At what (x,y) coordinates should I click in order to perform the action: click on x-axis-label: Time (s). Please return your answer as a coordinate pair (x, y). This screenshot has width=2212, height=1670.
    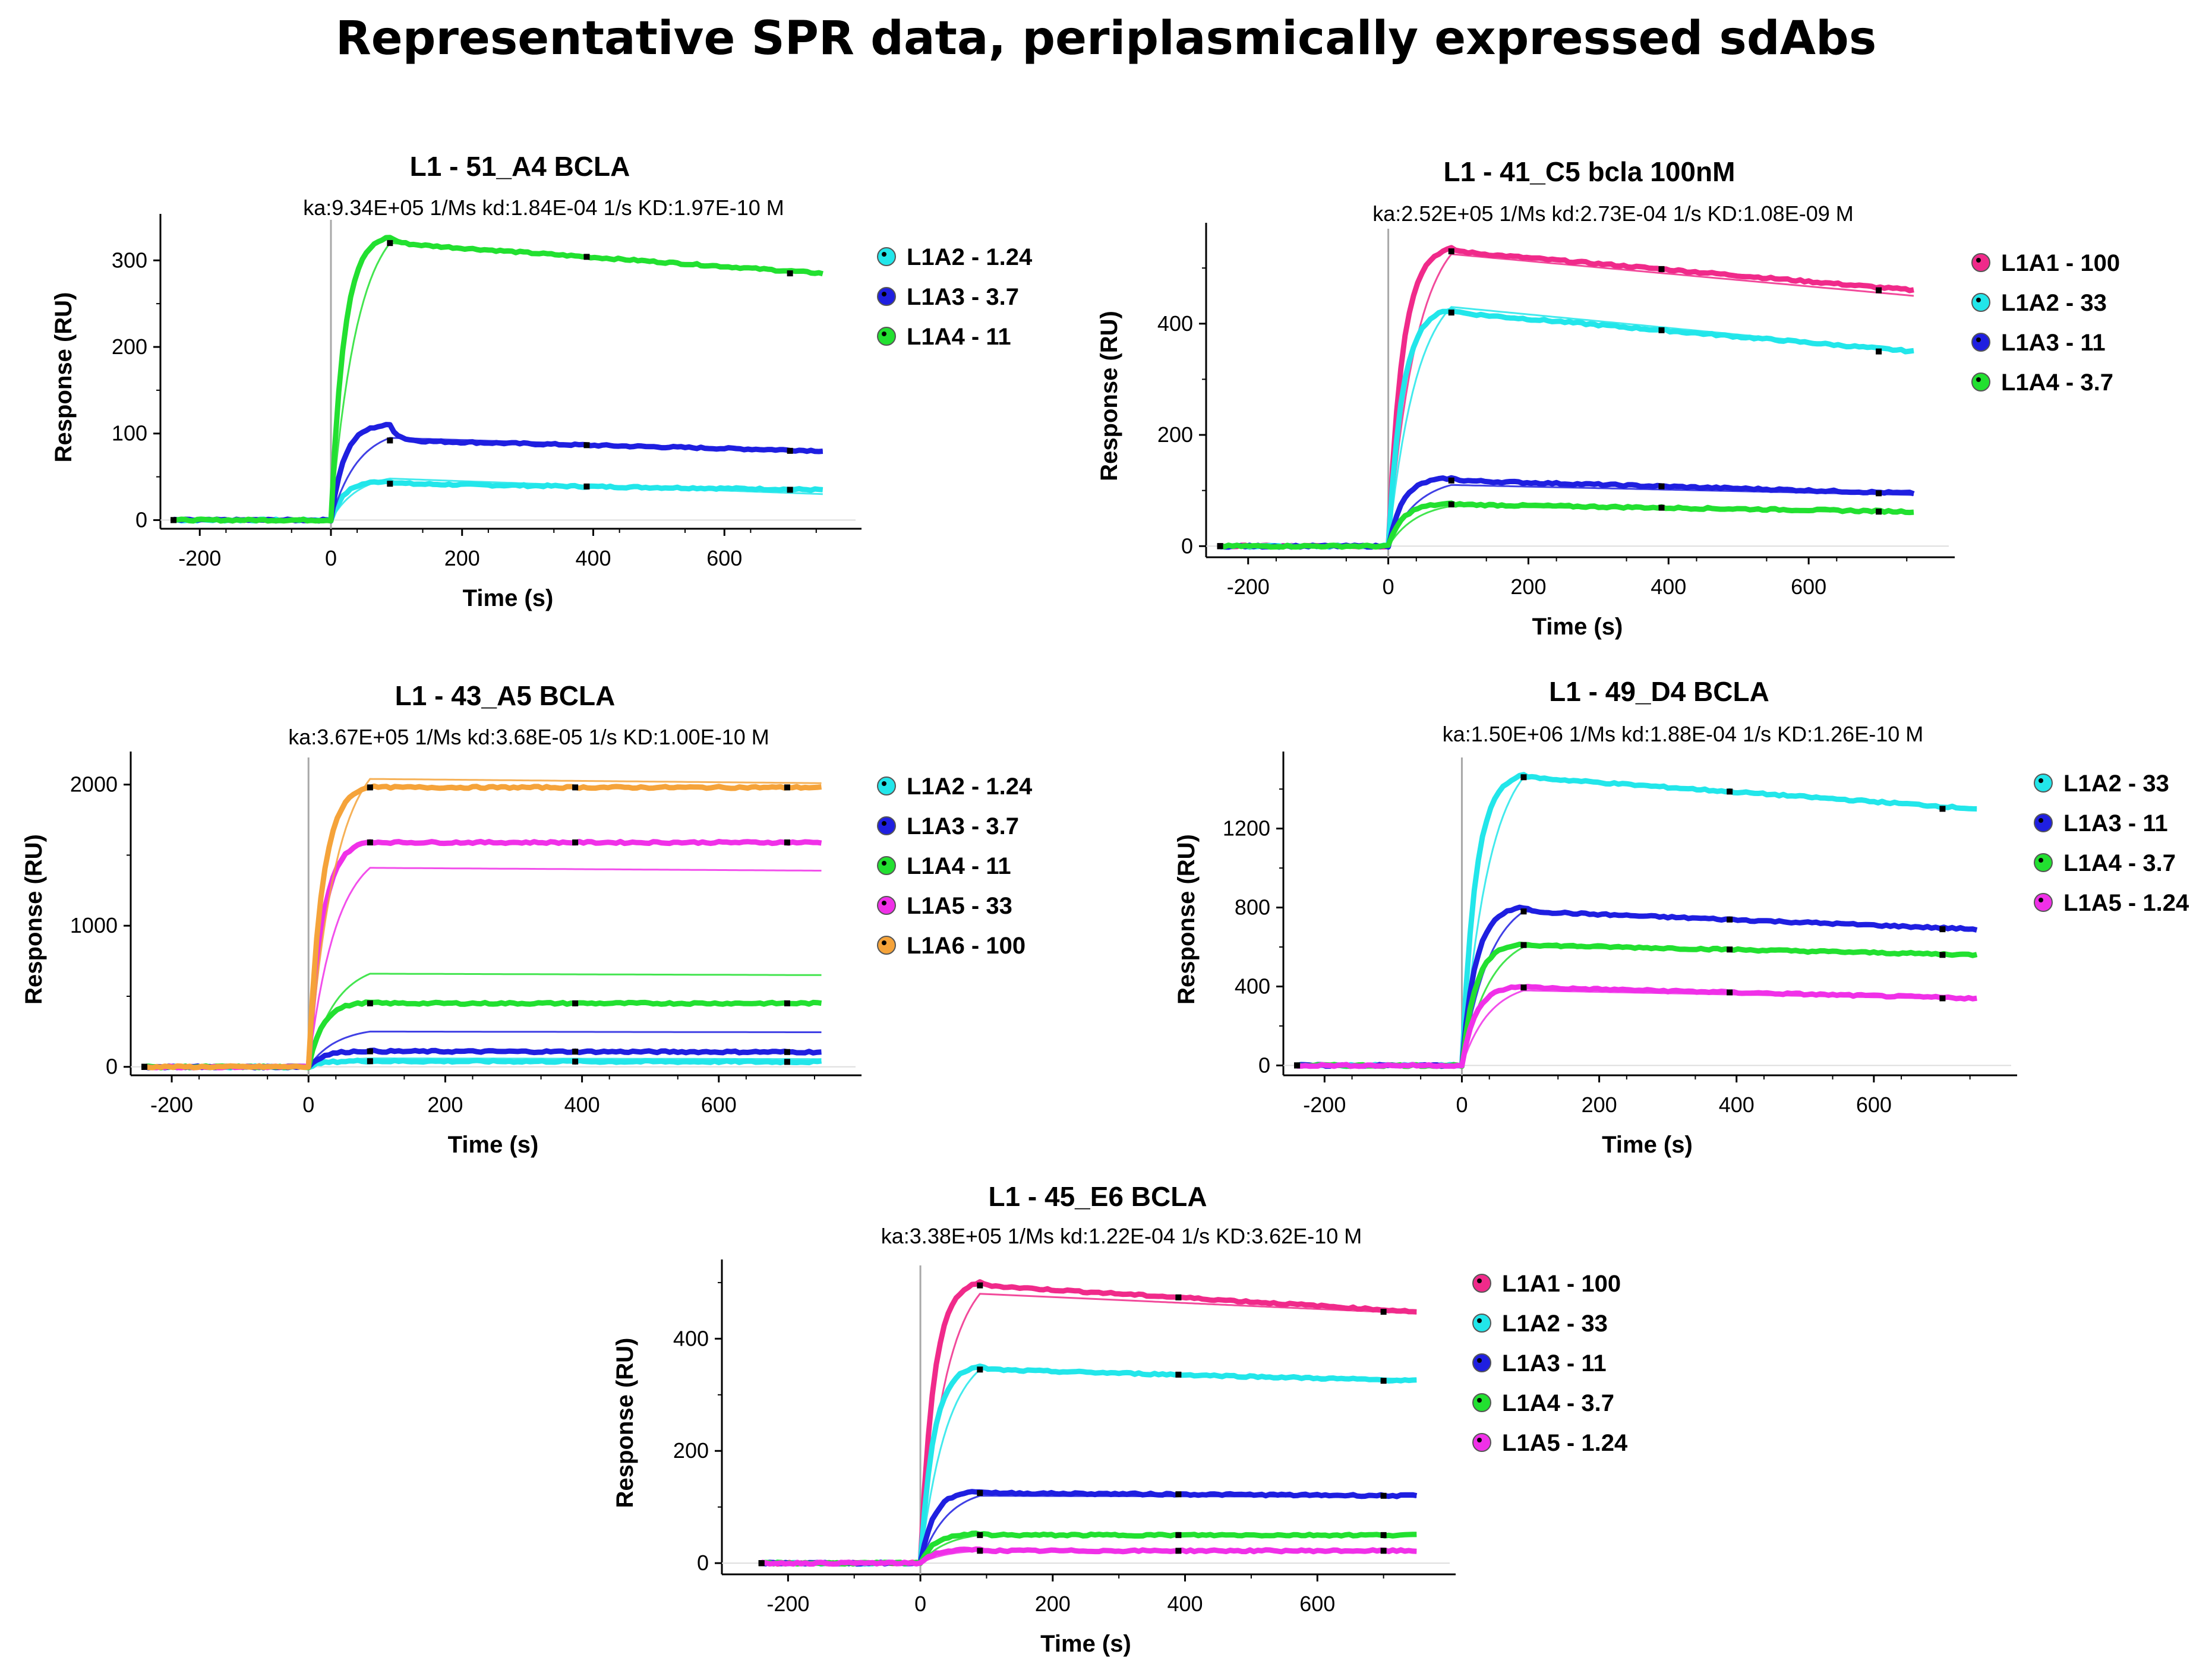
    Looking at the image, I should click on (493, 1145).